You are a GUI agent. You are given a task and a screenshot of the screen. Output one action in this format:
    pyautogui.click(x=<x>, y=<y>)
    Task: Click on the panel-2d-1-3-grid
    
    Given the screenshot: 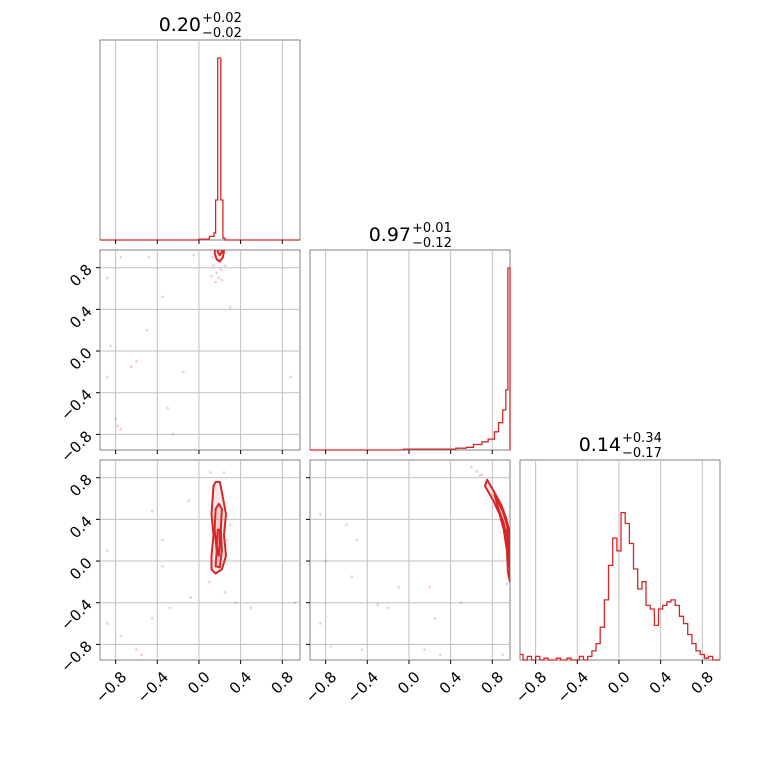 What is the action you would take?
    pyautogui.click(x=200, y=560)
    